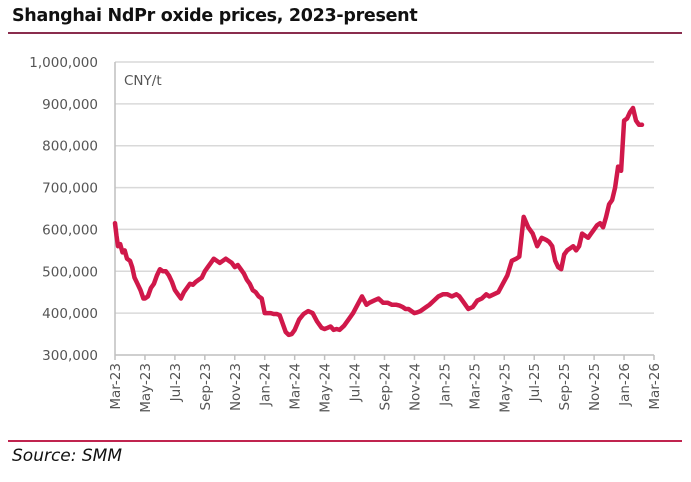 Image resolution: width=691 pixels, height=482 pixels. Describe the element at coordinates (70, 314) in the screenshot. I see `y-tick-label: 400,000` at that location.